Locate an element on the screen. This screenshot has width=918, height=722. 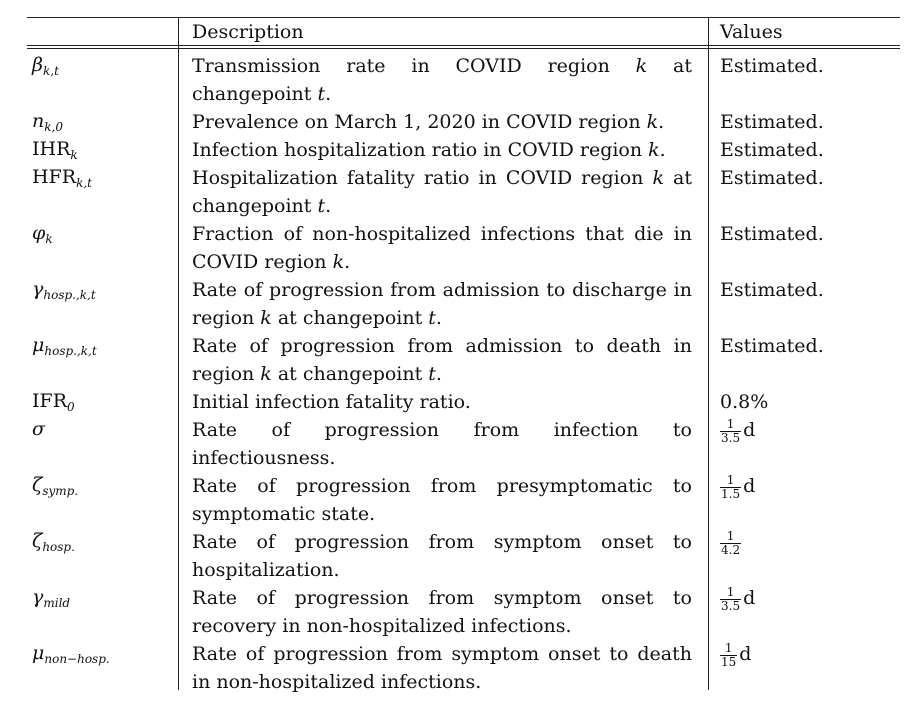
parameter-symbol: nk,0 is located at coordinates (47, 122).